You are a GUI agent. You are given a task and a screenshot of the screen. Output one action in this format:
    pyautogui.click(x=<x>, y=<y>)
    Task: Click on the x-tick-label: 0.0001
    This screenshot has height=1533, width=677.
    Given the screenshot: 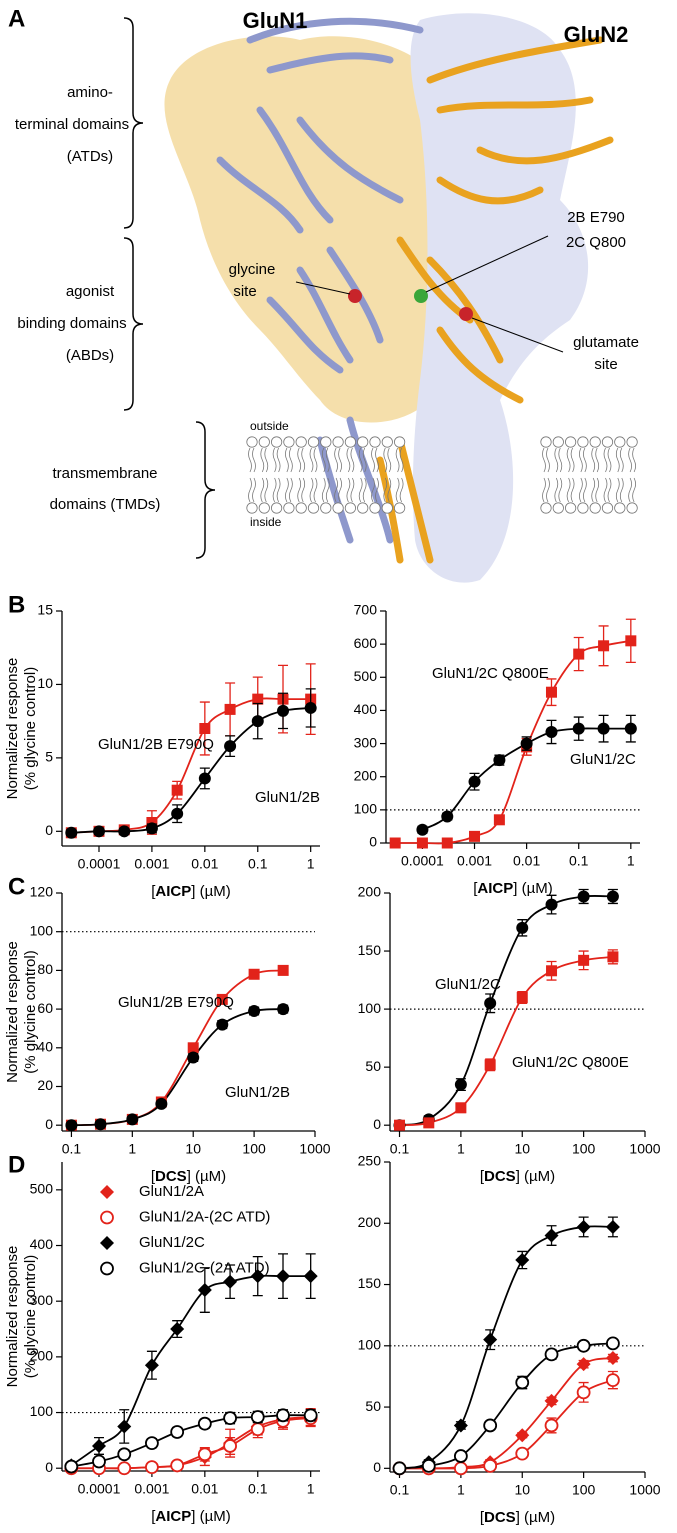 What is the action you would take?
    pyautogui.click(x=422, y=861)
    